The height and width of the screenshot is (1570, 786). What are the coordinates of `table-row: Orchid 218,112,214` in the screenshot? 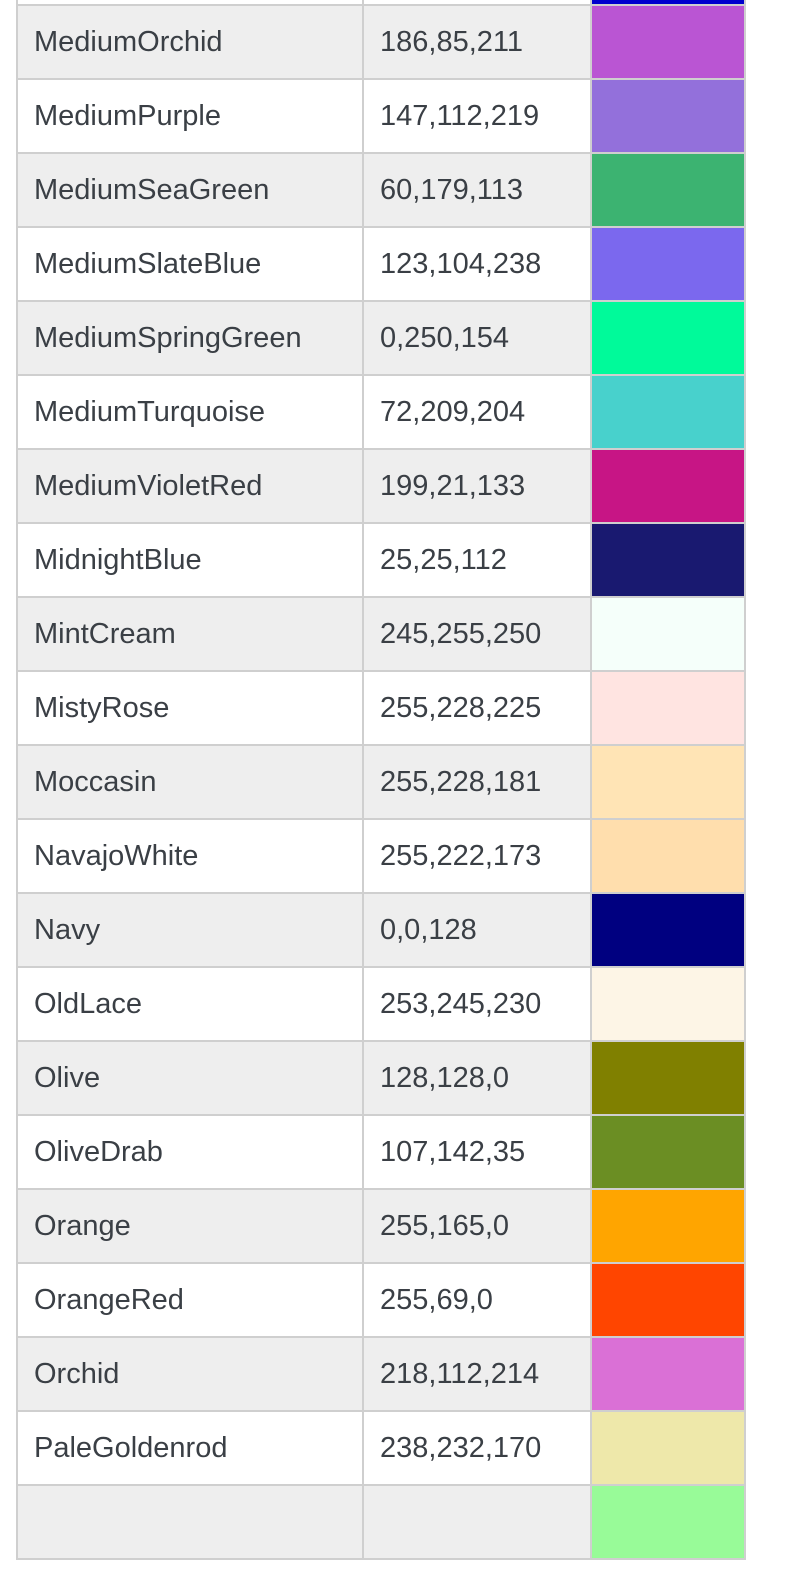 It's located at (381, 1374).